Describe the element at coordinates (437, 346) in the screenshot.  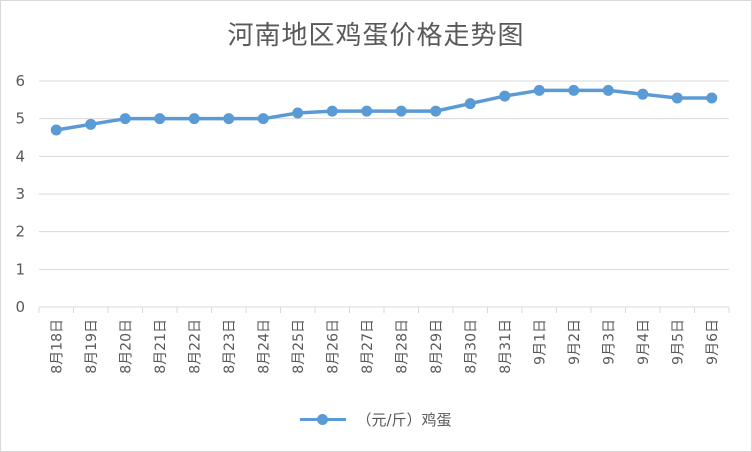
I see `x-tick-label: 8月29日` at that location.